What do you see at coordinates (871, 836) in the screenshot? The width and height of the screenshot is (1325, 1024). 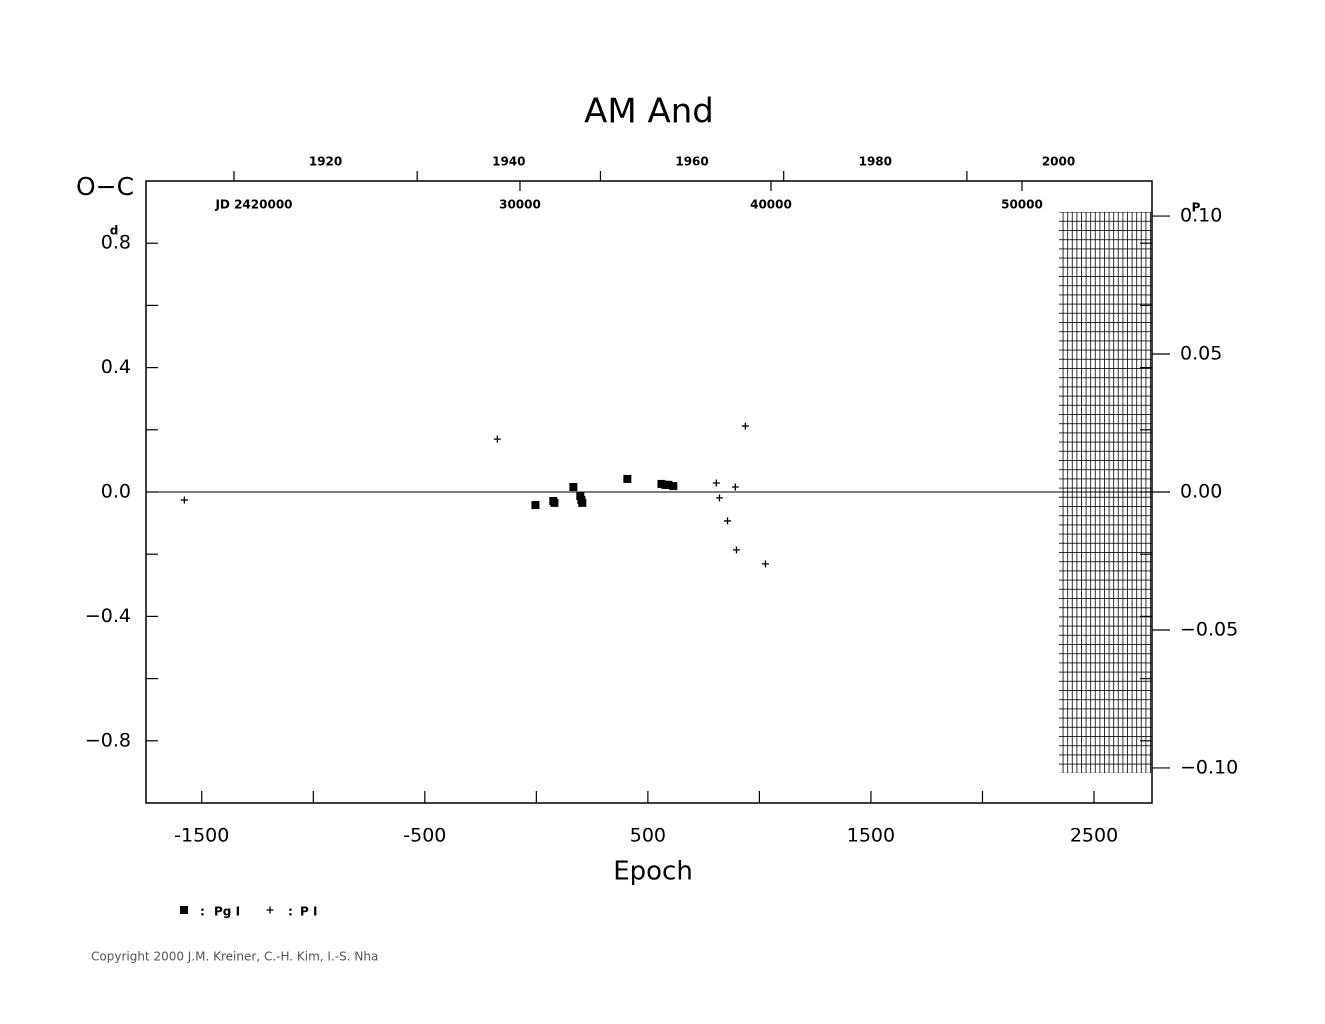 I see `x-tick-label: 1500` at bounding box center [871, 836].